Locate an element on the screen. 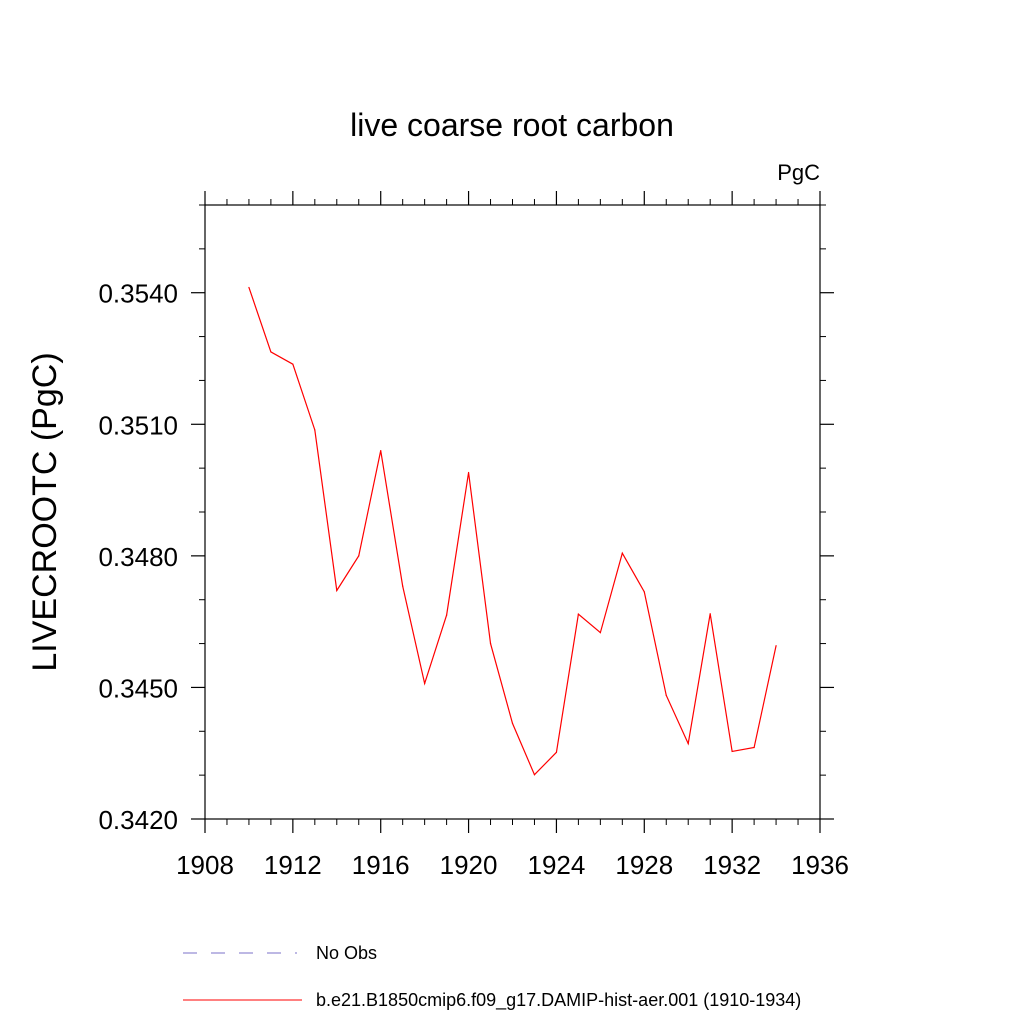  x-tick-label: 1920 is located at coordinates (469, 865).